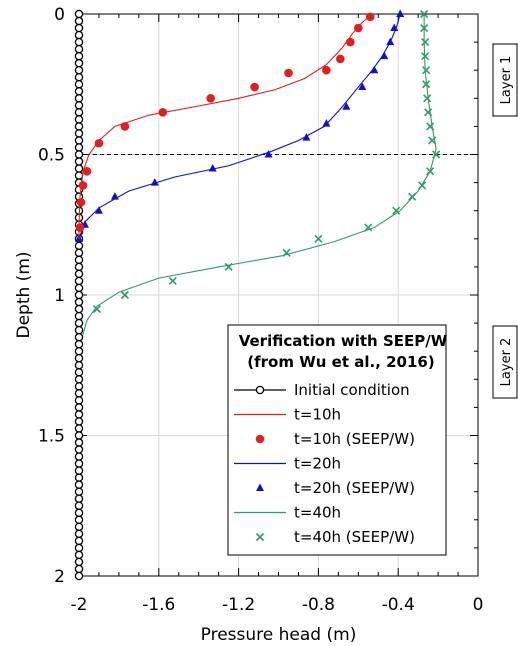 Image resolution: width=518 pixels, height=646 pixels. Describe the element at coordinates (59, 577) in the screenshot. I see `y-tick-label: 2` at that location.